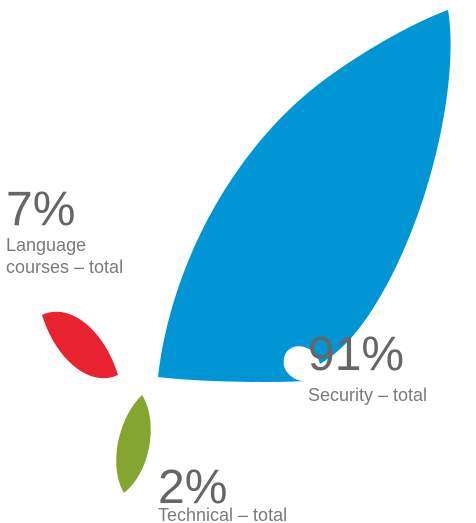 The image size is (476, 523). What do you see at coordinates (192, 487) in the screenshot?
I see `percent-label-technical: 2%` at bounding box center [192, 487].